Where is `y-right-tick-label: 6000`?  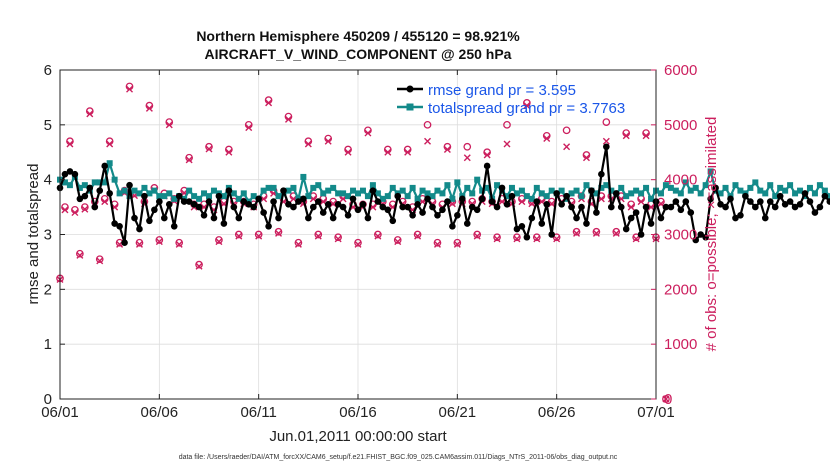 y-right-tick-label: 6000 is located at coordinates (680, 70).